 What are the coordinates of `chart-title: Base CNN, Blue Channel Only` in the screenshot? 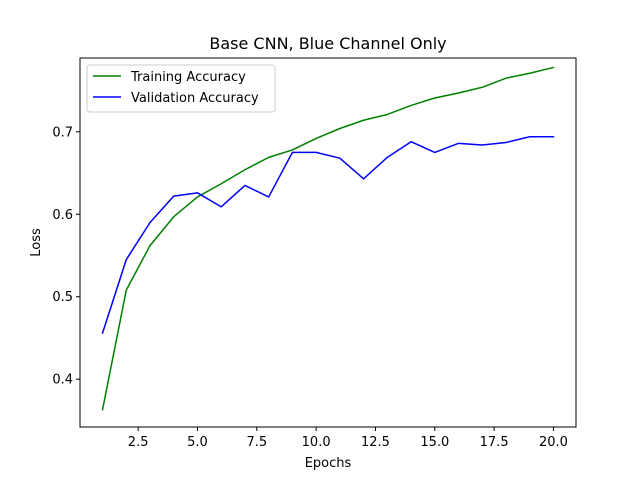 It's located at (327, 43).